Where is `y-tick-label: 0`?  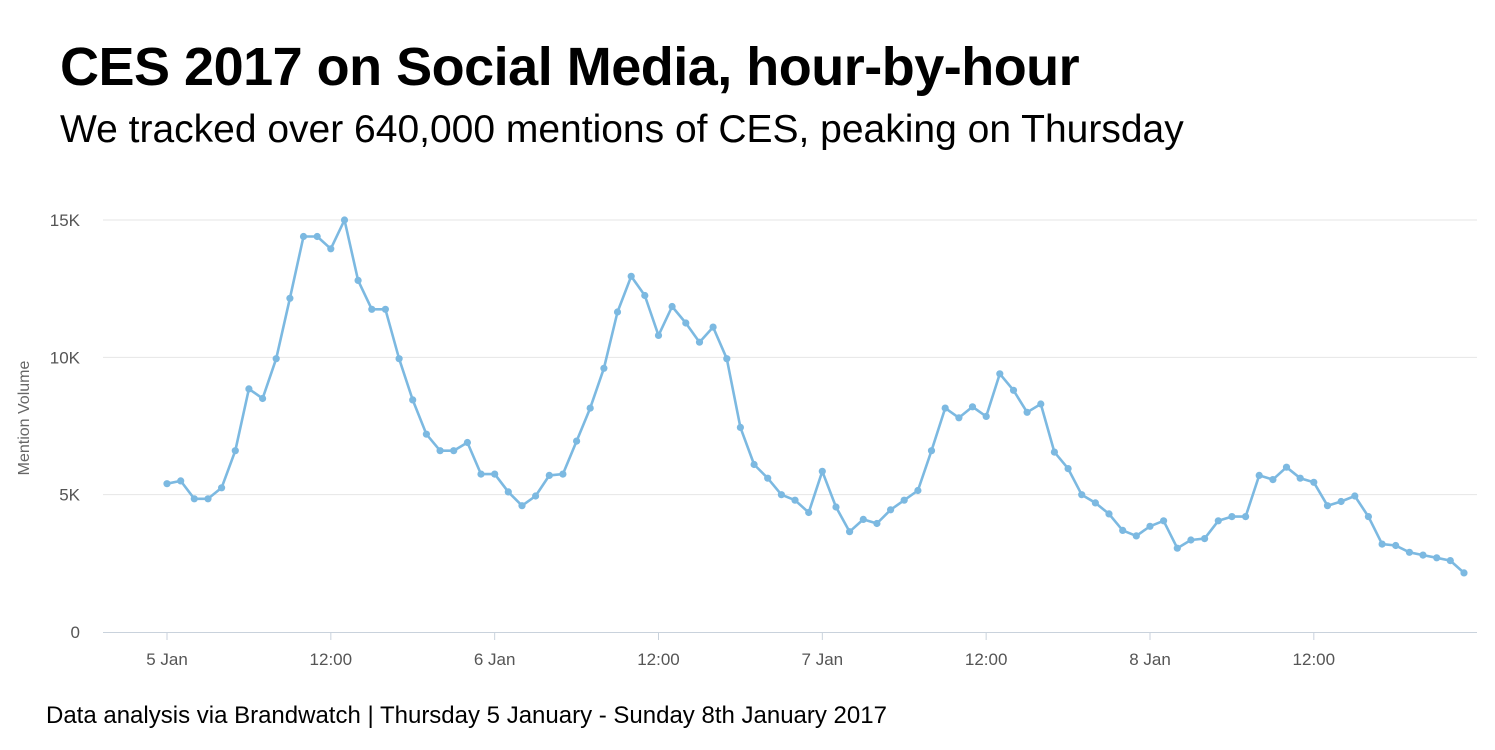
y-tick-label: 0 is located at coordinates (75, 632).